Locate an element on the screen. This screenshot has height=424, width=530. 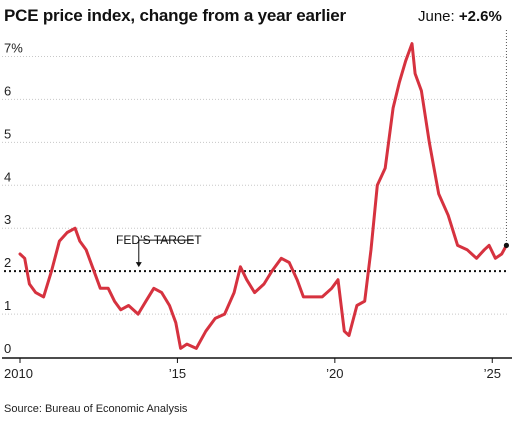
y-tick-label: 3 is located at coordinates (7, 219).